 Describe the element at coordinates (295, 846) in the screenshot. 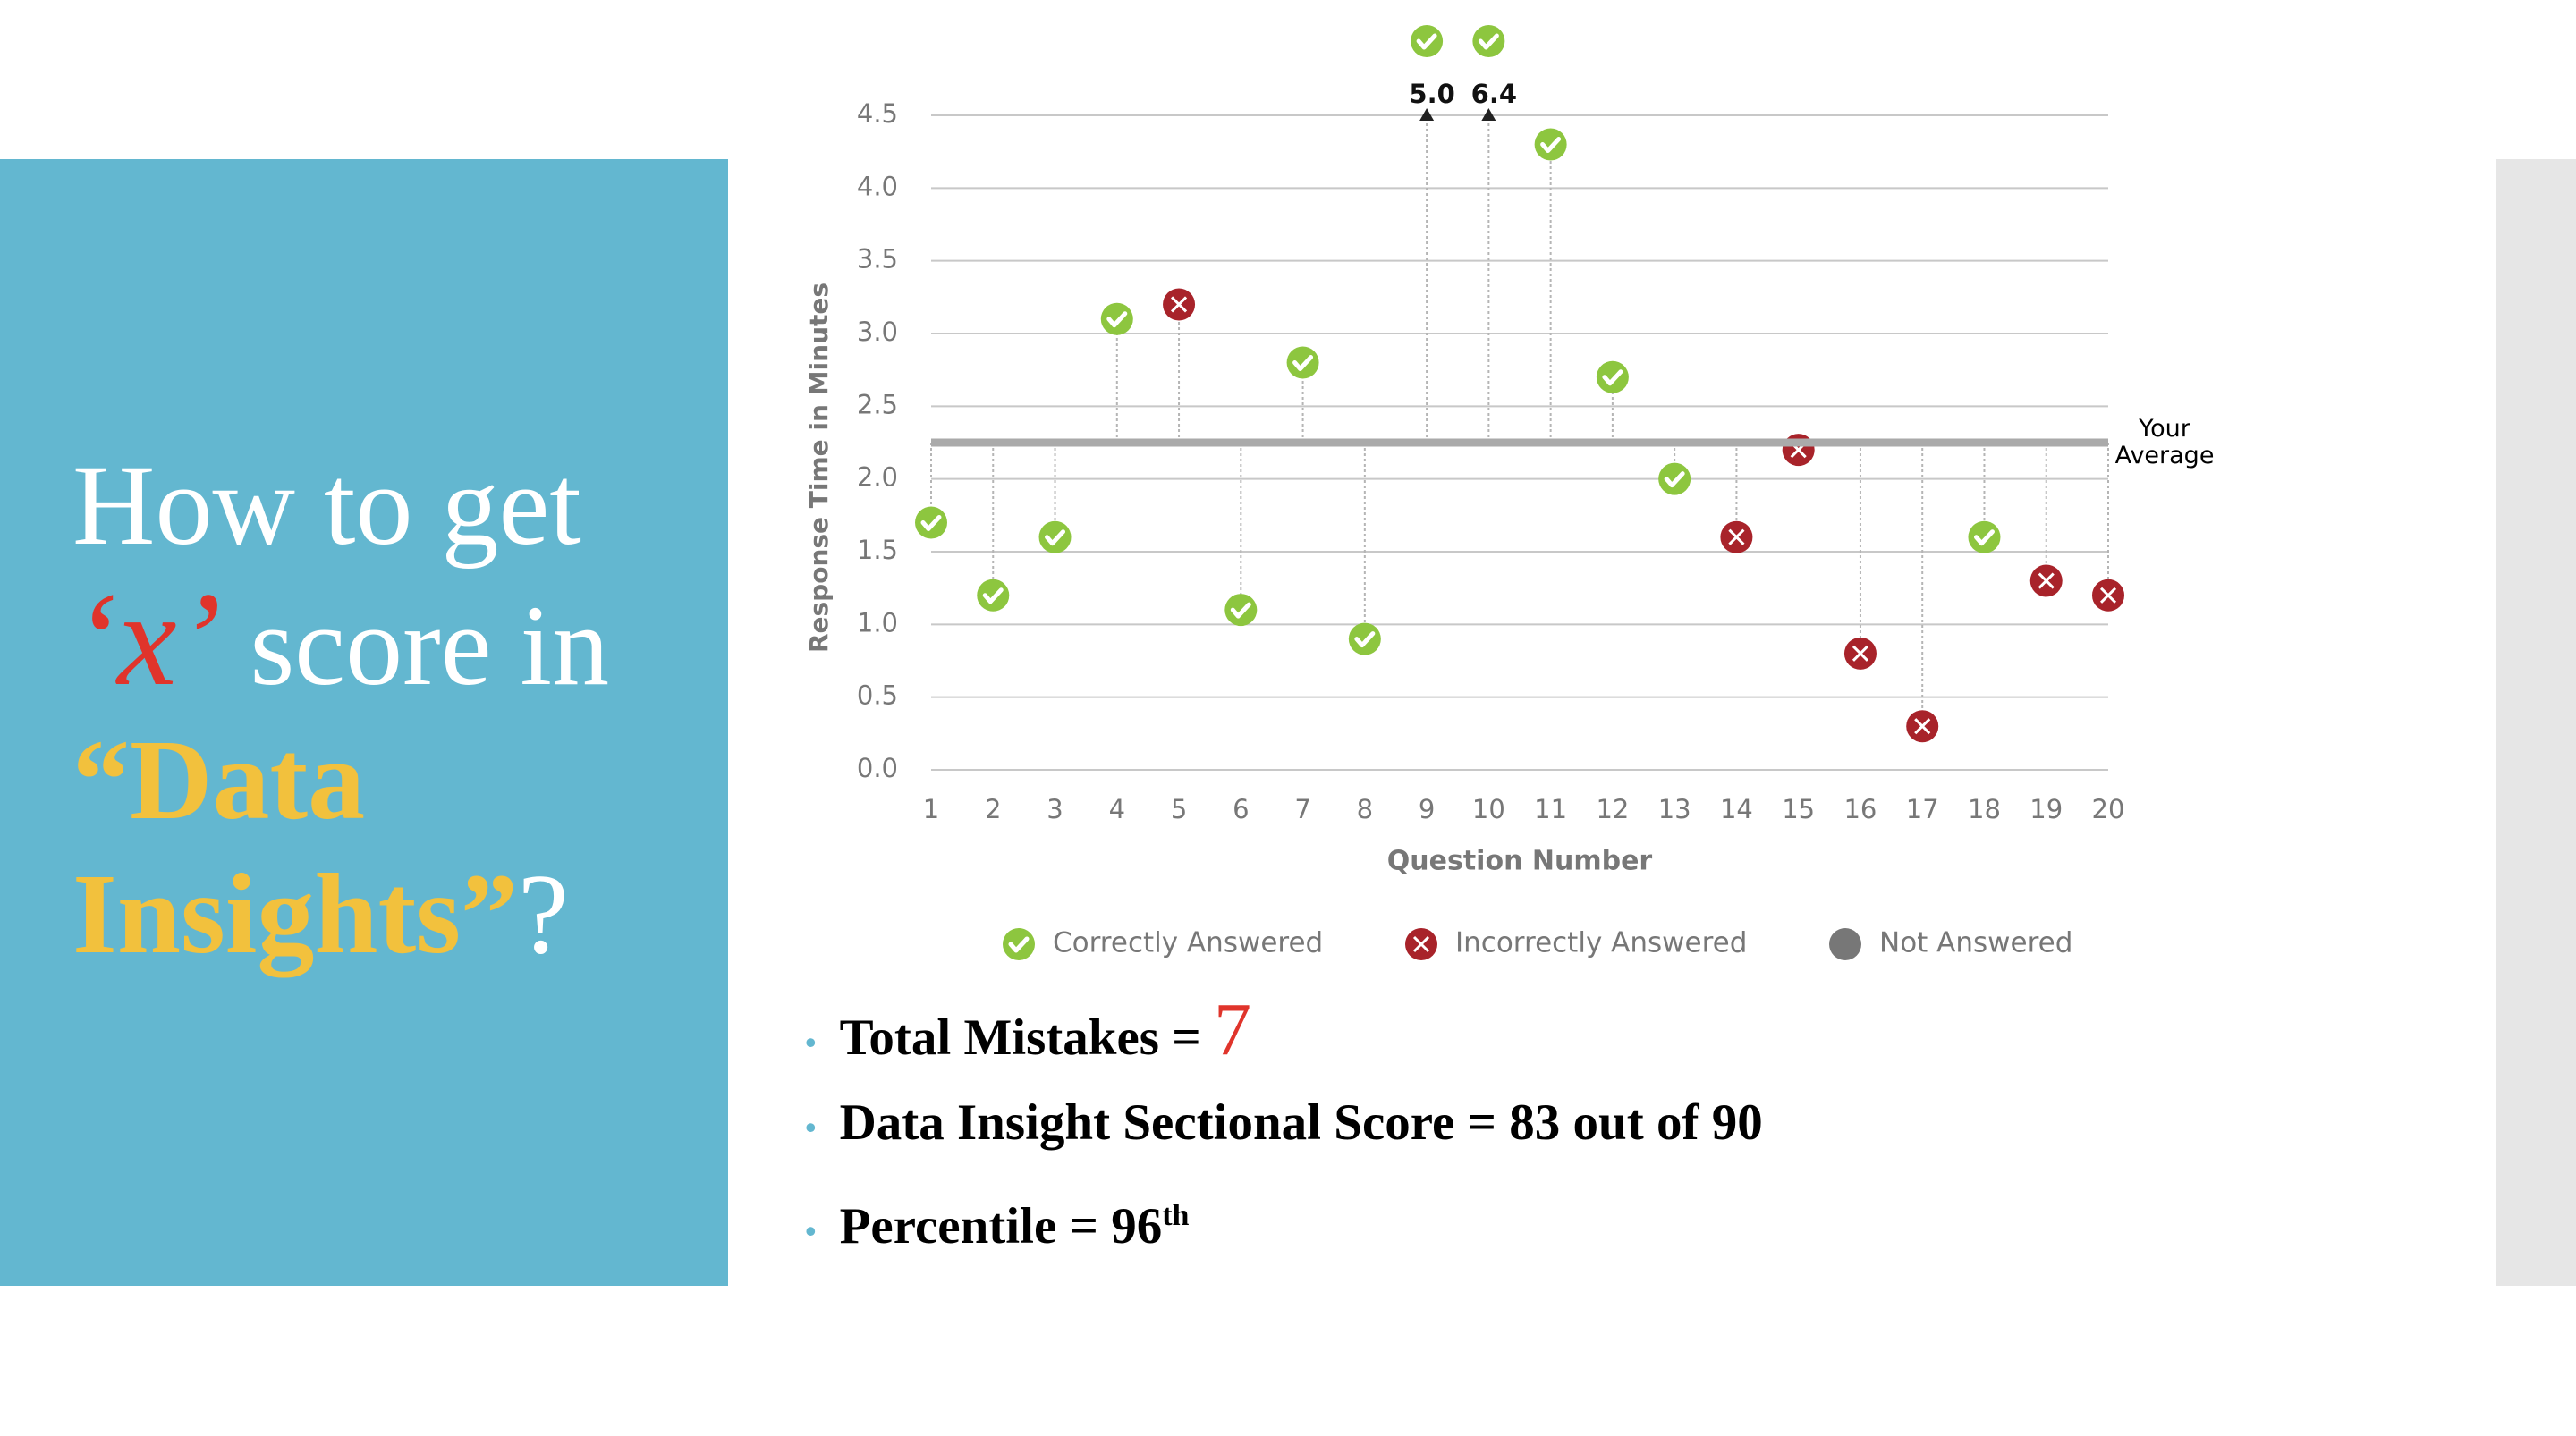

I see `title-part: “Data Insights”` at that location.